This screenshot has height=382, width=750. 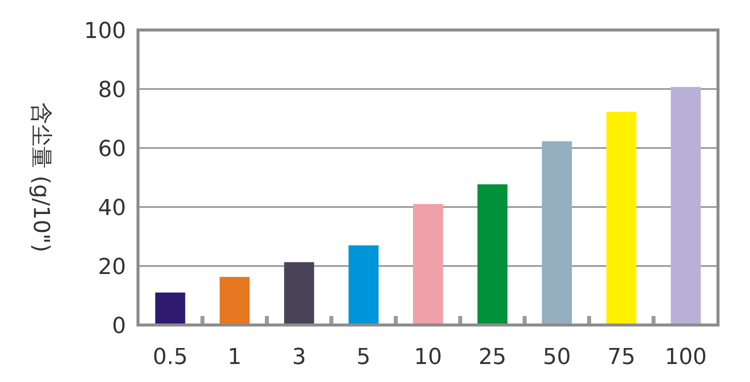 I want to click on x-tick-label: 1, so click(x=235, y=357).